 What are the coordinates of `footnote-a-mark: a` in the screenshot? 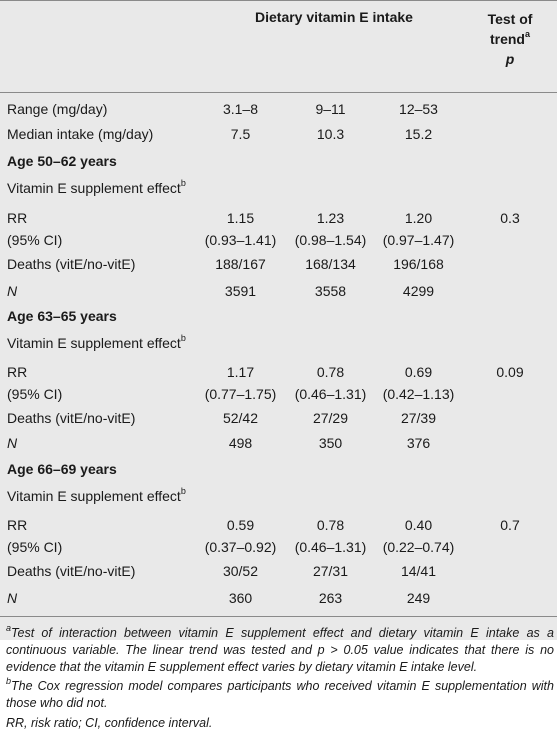 It's located at (9, 627).